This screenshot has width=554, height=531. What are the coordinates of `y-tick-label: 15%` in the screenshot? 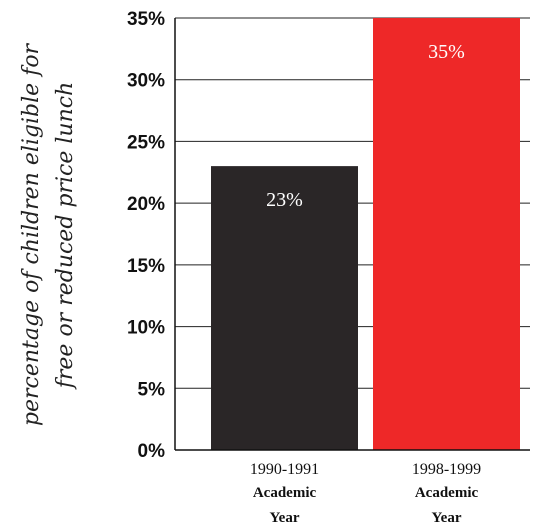 It's located at (146, 266).